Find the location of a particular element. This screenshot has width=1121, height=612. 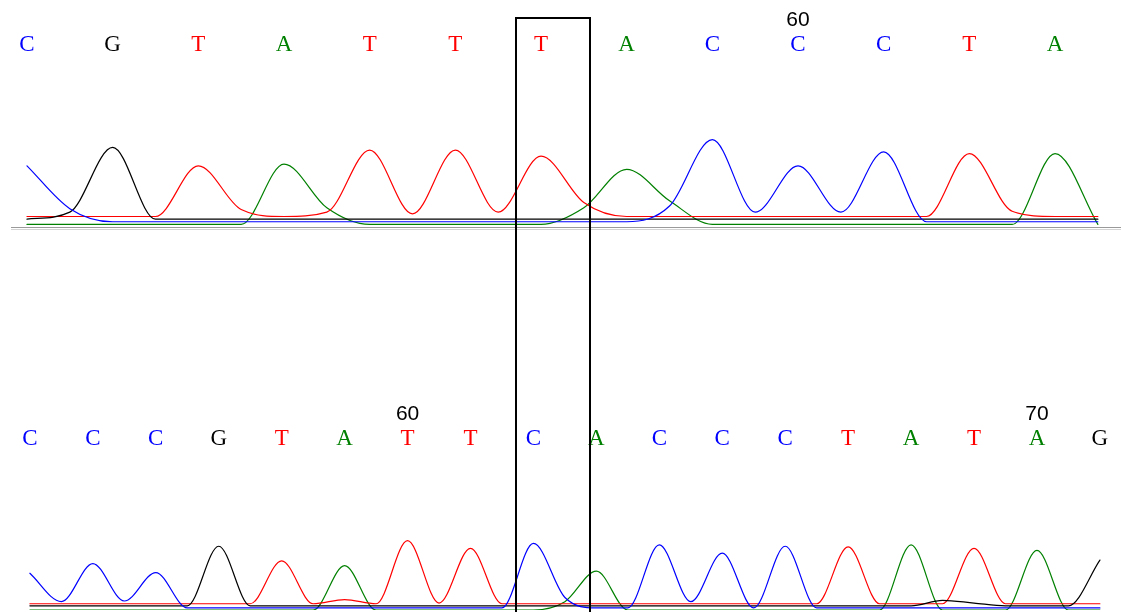

x-tick-label: 60 T is located at coordinates (407, 425).